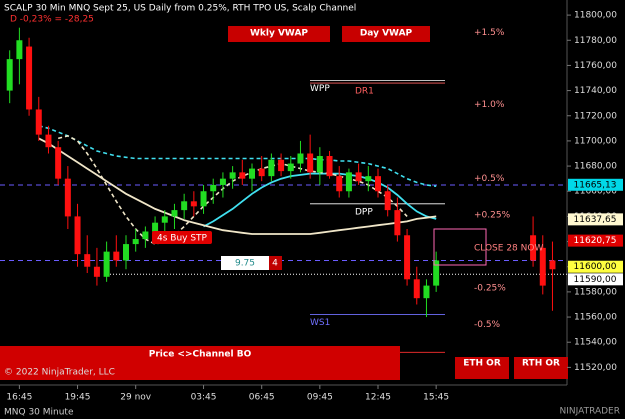 This screenshot has height=419, width=625. I want to click on price-tag-label: 11637,65, so click(595, 220).